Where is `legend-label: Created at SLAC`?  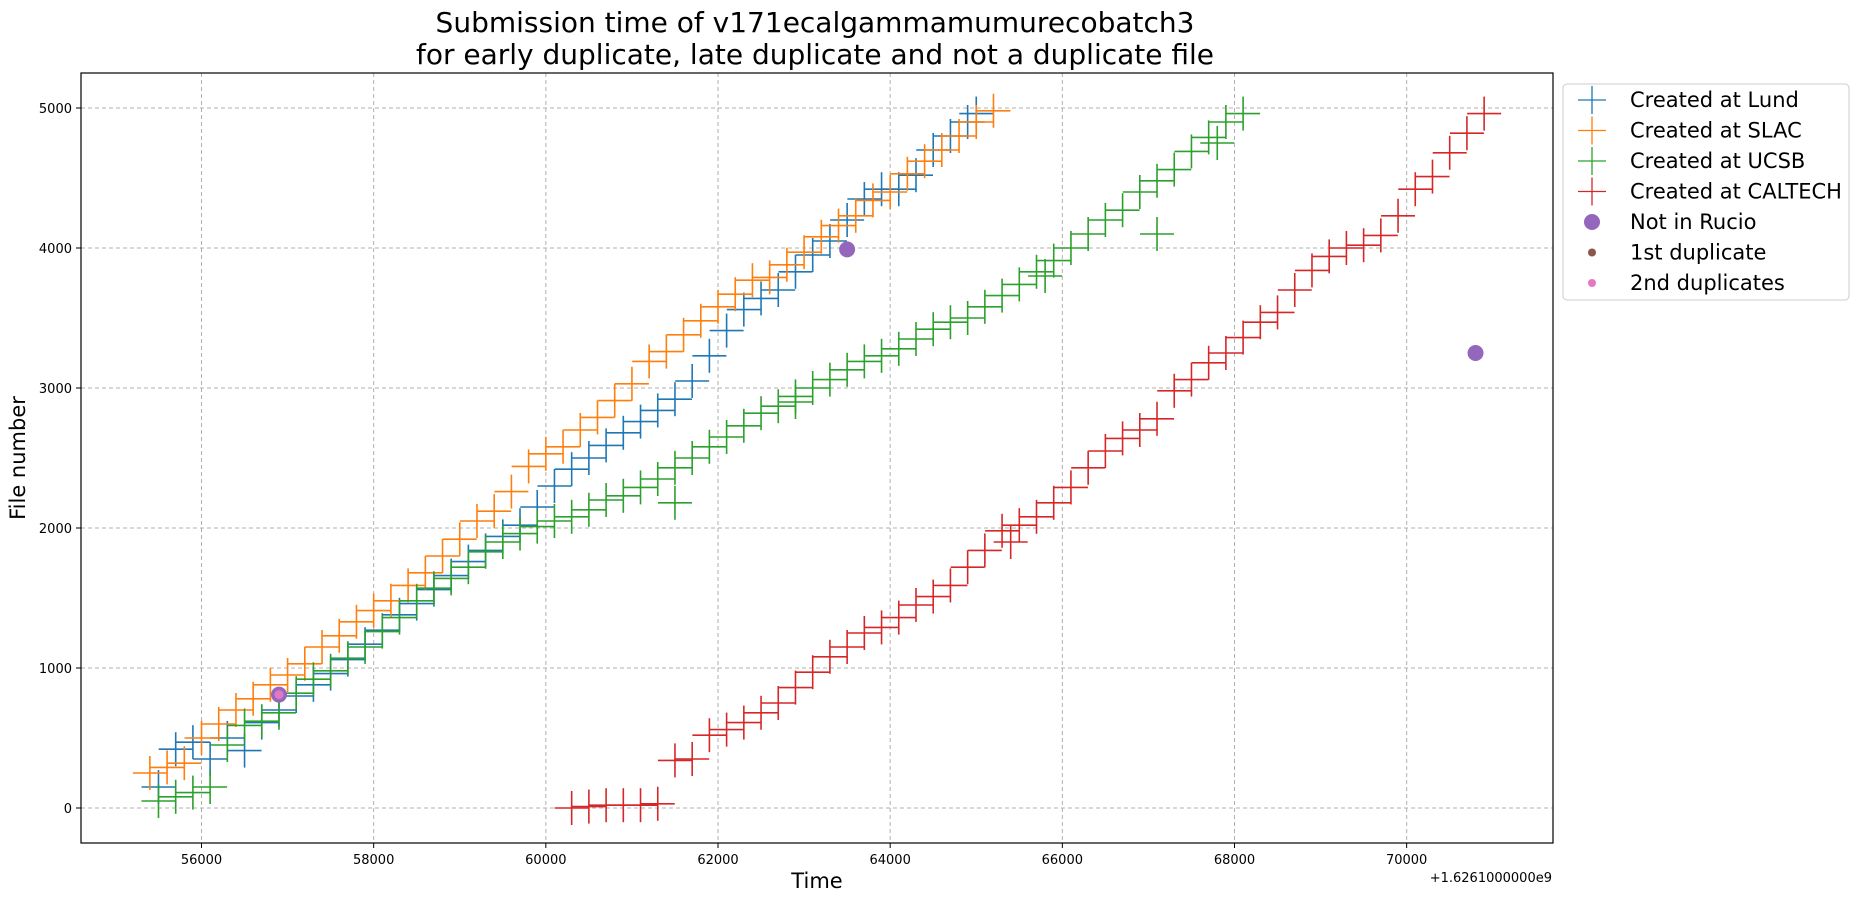 legend-label: Created at SLAC is located at coordinates (1716, 131).